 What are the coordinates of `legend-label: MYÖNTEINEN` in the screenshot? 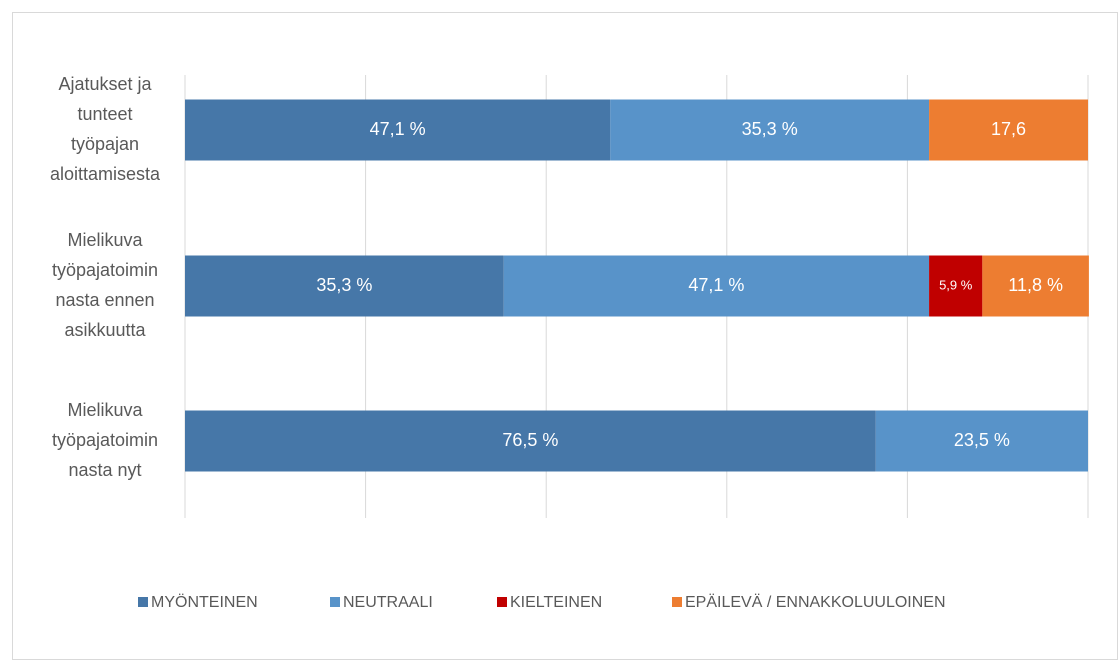 It's located at (204, 602).